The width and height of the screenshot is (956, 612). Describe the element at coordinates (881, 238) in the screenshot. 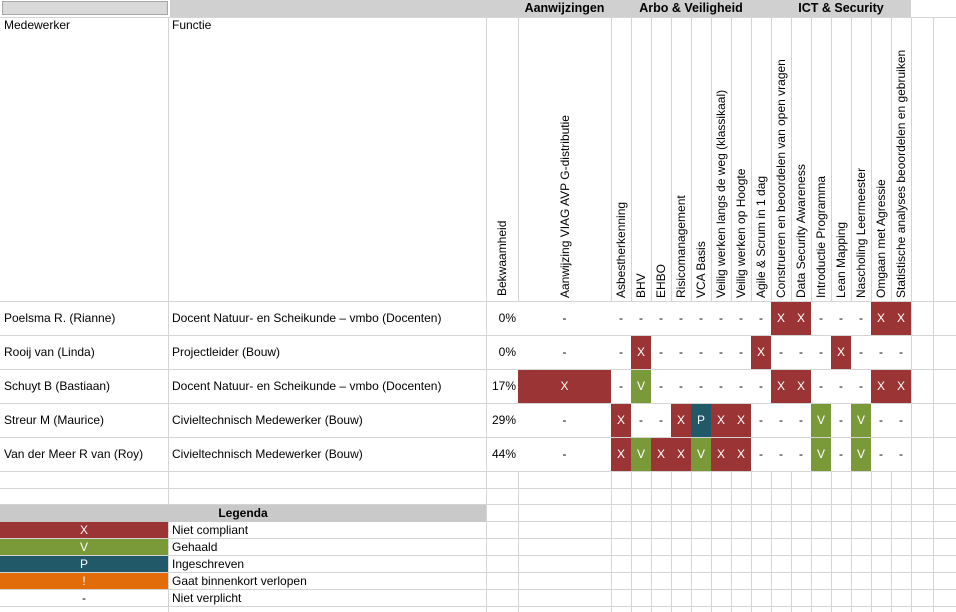

I see `course-header: Omgaan met Agressie` at that location.